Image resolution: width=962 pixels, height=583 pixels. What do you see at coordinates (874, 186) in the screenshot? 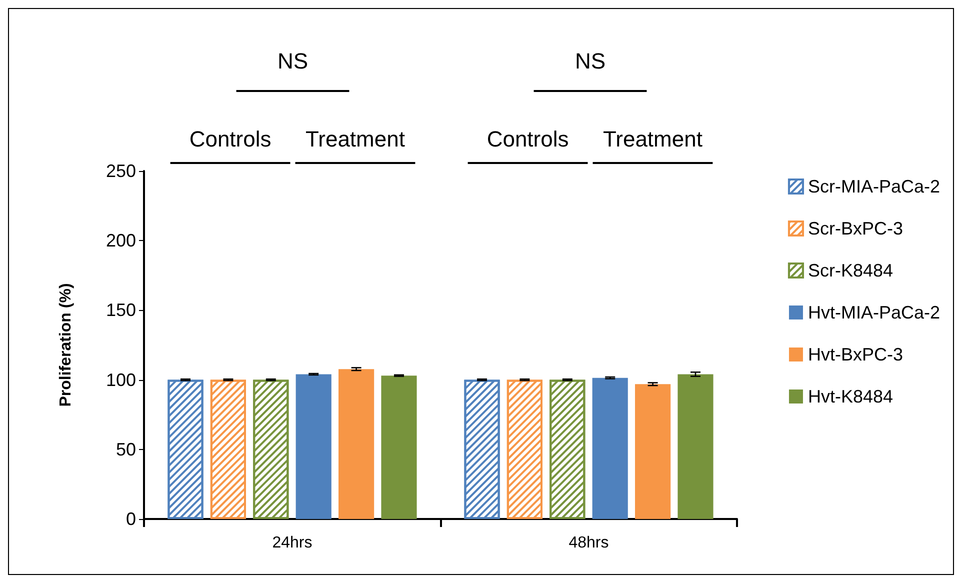
I see `legend-label: Scr-MIA-PaCa-2` at bounding box center [874, 186].